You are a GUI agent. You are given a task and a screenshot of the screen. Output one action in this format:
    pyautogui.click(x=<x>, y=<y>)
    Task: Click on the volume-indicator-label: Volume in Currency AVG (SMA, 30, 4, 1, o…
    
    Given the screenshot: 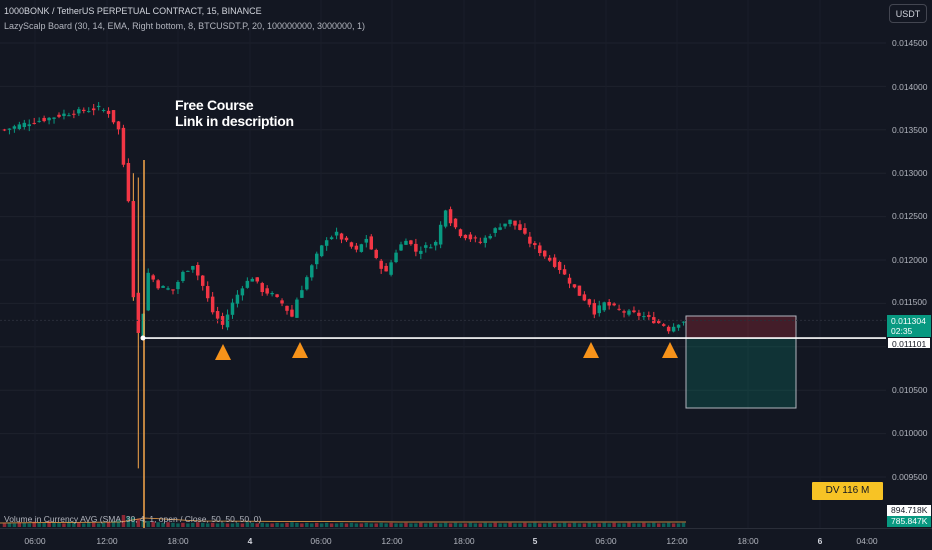 What is the action you would take?
    pyautogui.click(x=133, y=519)
    